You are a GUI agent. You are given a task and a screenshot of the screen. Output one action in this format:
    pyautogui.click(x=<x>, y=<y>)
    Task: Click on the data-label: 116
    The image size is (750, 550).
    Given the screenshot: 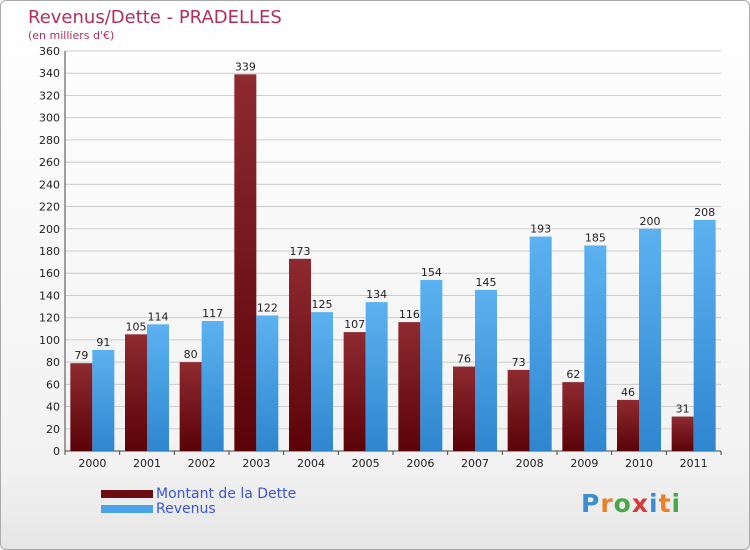 What is the action you would take?
    pyautogui.click(x=409, y=314)
    